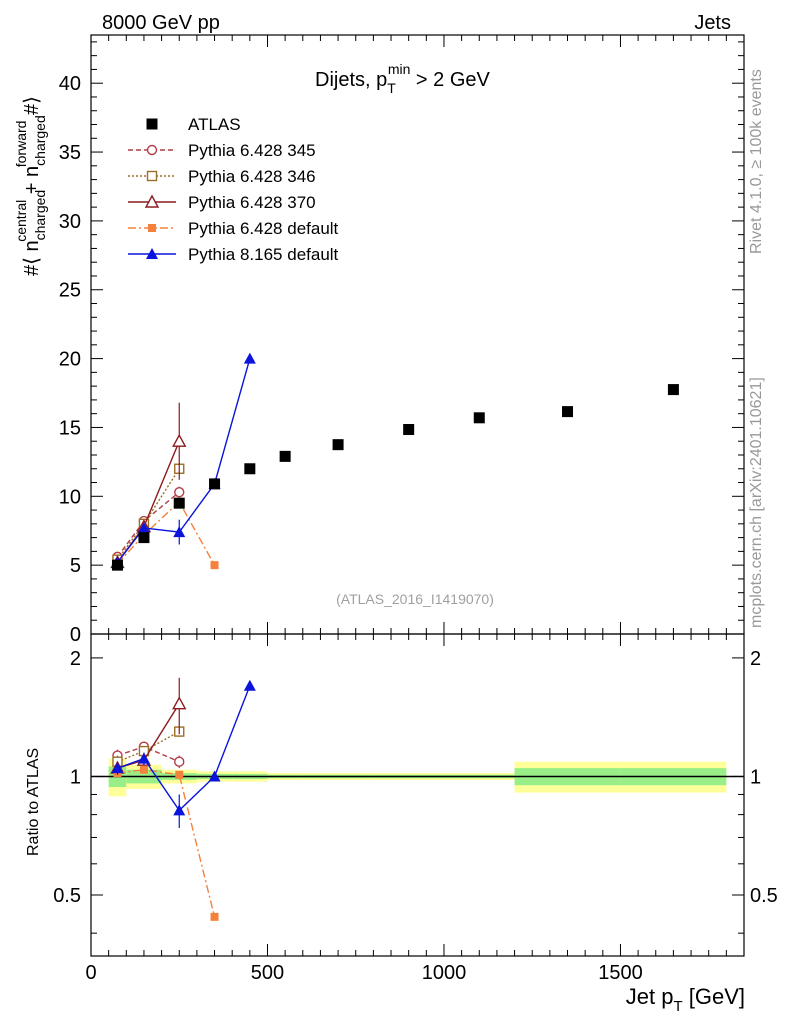 The height and width of the screenshot is (1024, 786). Describe the element at coordinates (33, 802) in the screenshot. I see `ratio-y-axis-label: Ratio to ATLAS` at that location.